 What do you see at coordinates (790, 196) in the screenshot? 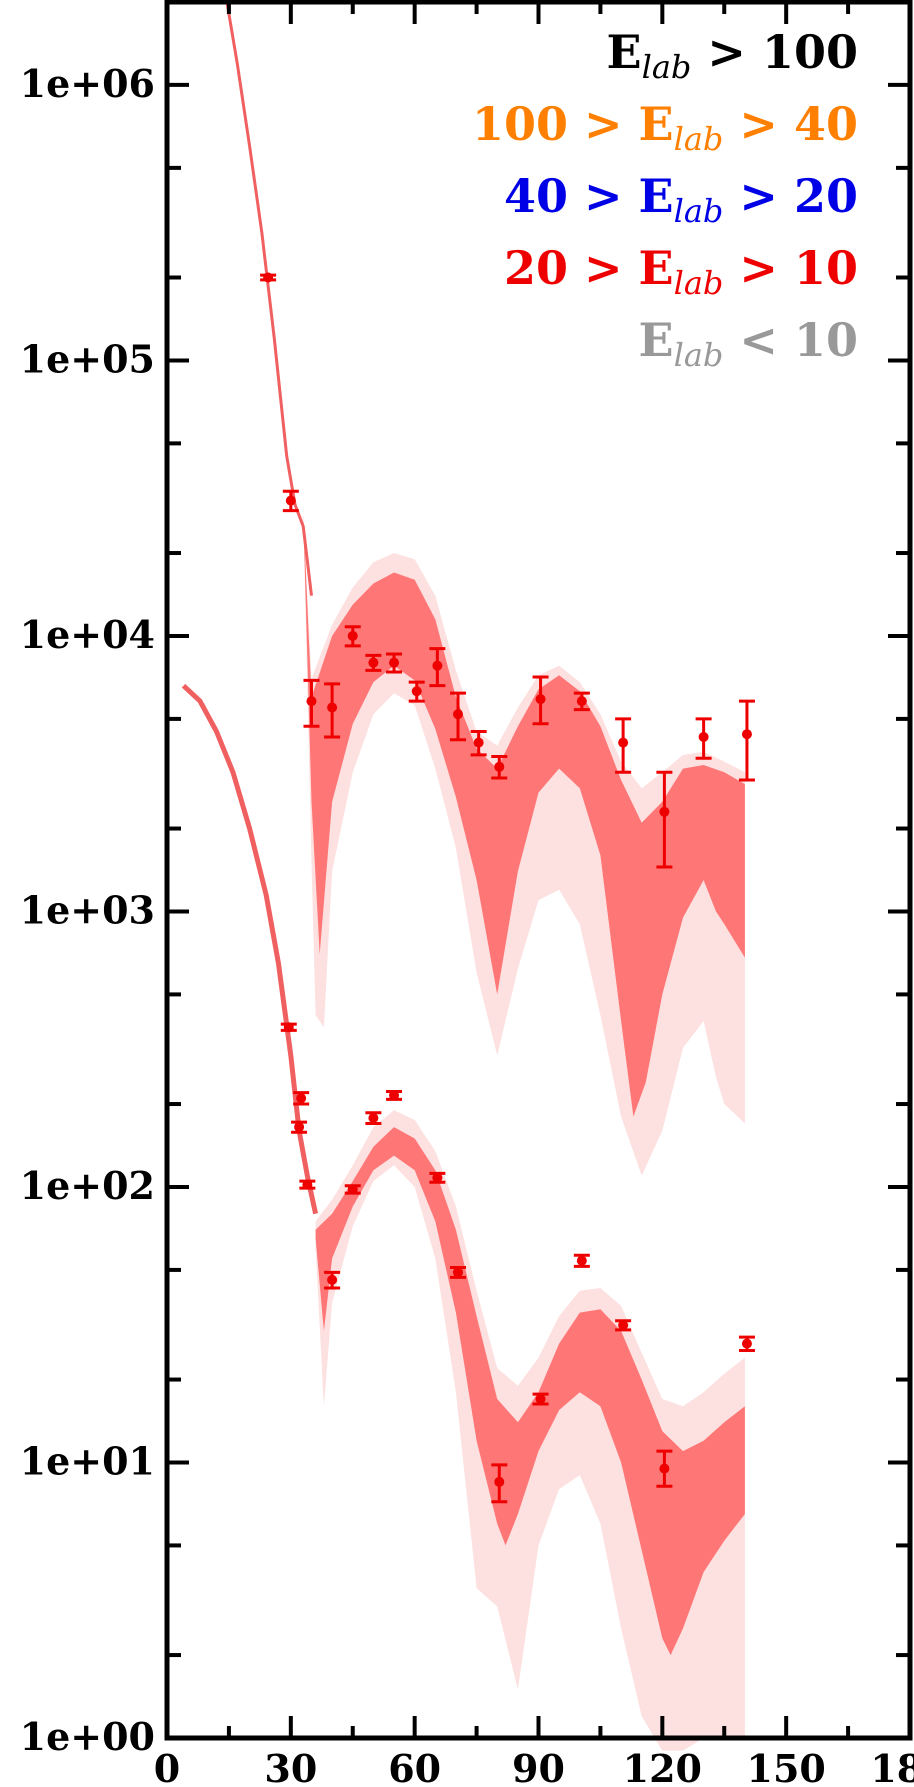
I see `legend-post: > 20` at bounding box center [790, 196].